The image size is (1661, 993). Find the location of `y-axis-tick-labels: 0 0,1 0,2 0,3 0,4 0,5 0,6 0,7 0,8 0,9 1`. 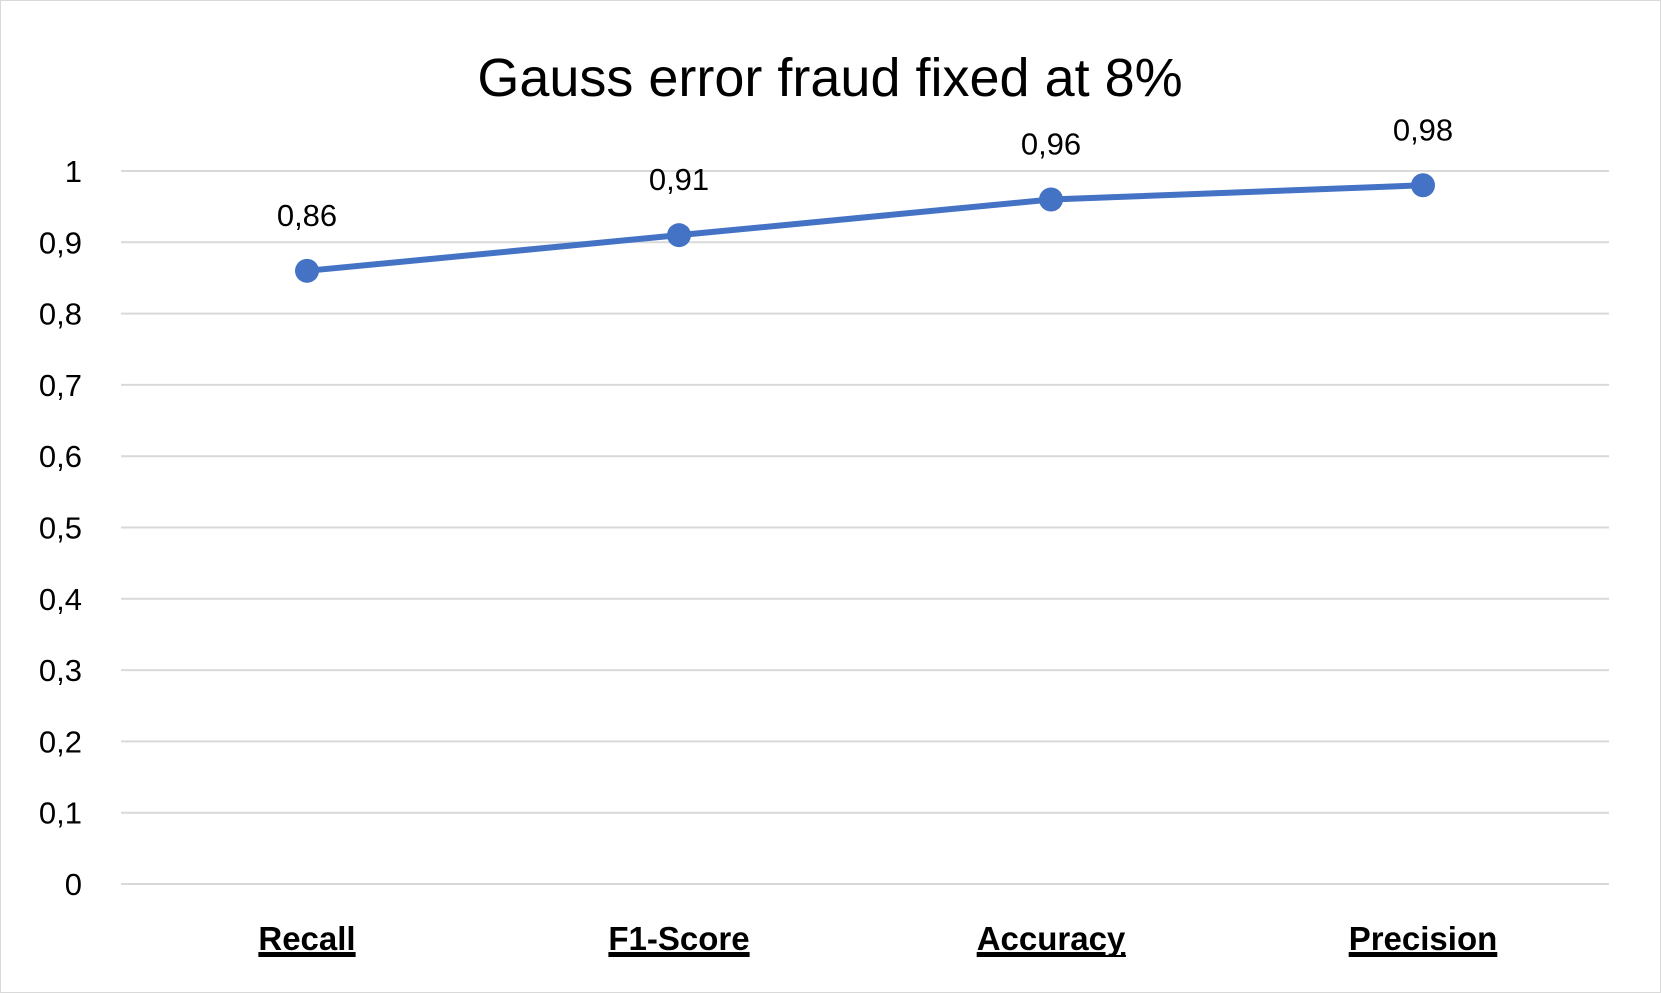

y-axis-tick-labels: 0 0,1 0,2 0,3 0,4 0,5 0,6 0,7 0,8 0,9 1 is located at coordinates (60, 528).